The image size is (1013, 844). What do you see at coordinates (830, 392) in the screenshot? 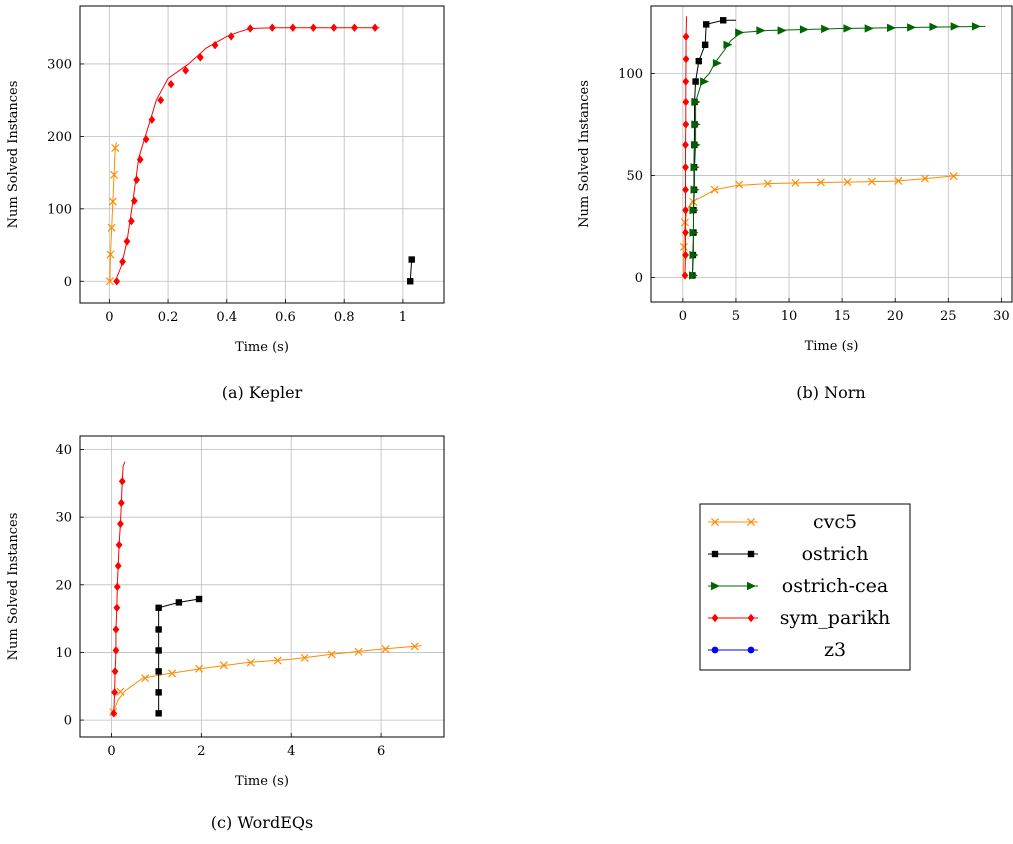
I see `chart-caption: (b) Norn` at bounding box center [830, 392].